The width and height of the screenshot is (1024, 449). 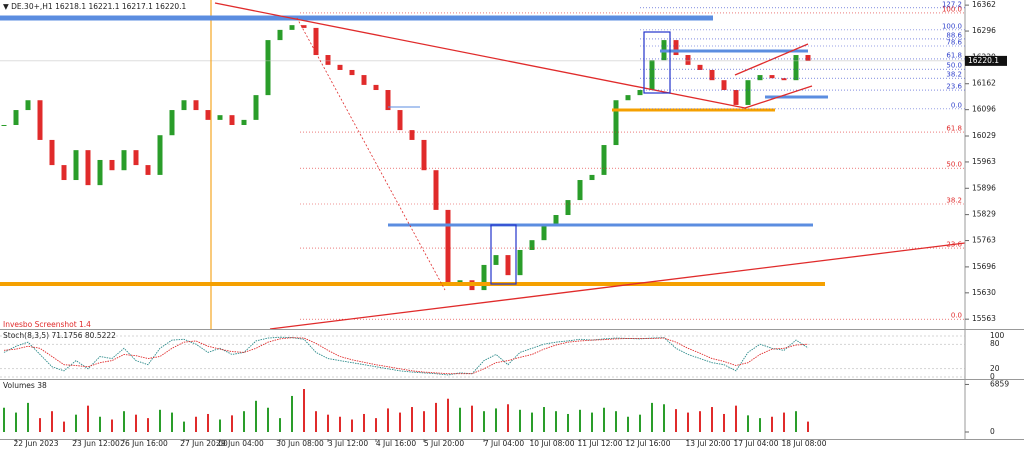 I want to click on close: 16220.1, so click(x=170, y=6).